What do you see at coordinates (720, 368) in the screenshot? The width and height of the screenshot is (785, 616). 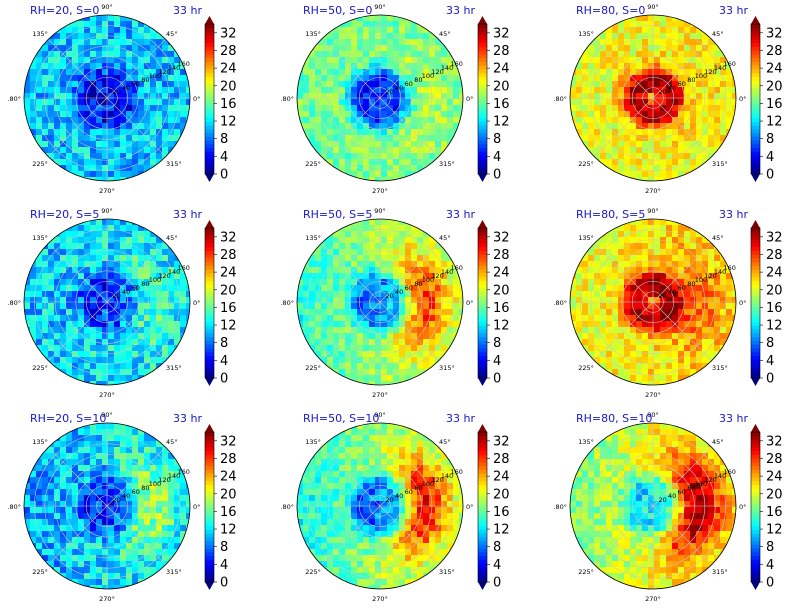 I see `angular-tick-label: 315°` at bounding box center [720, 368].